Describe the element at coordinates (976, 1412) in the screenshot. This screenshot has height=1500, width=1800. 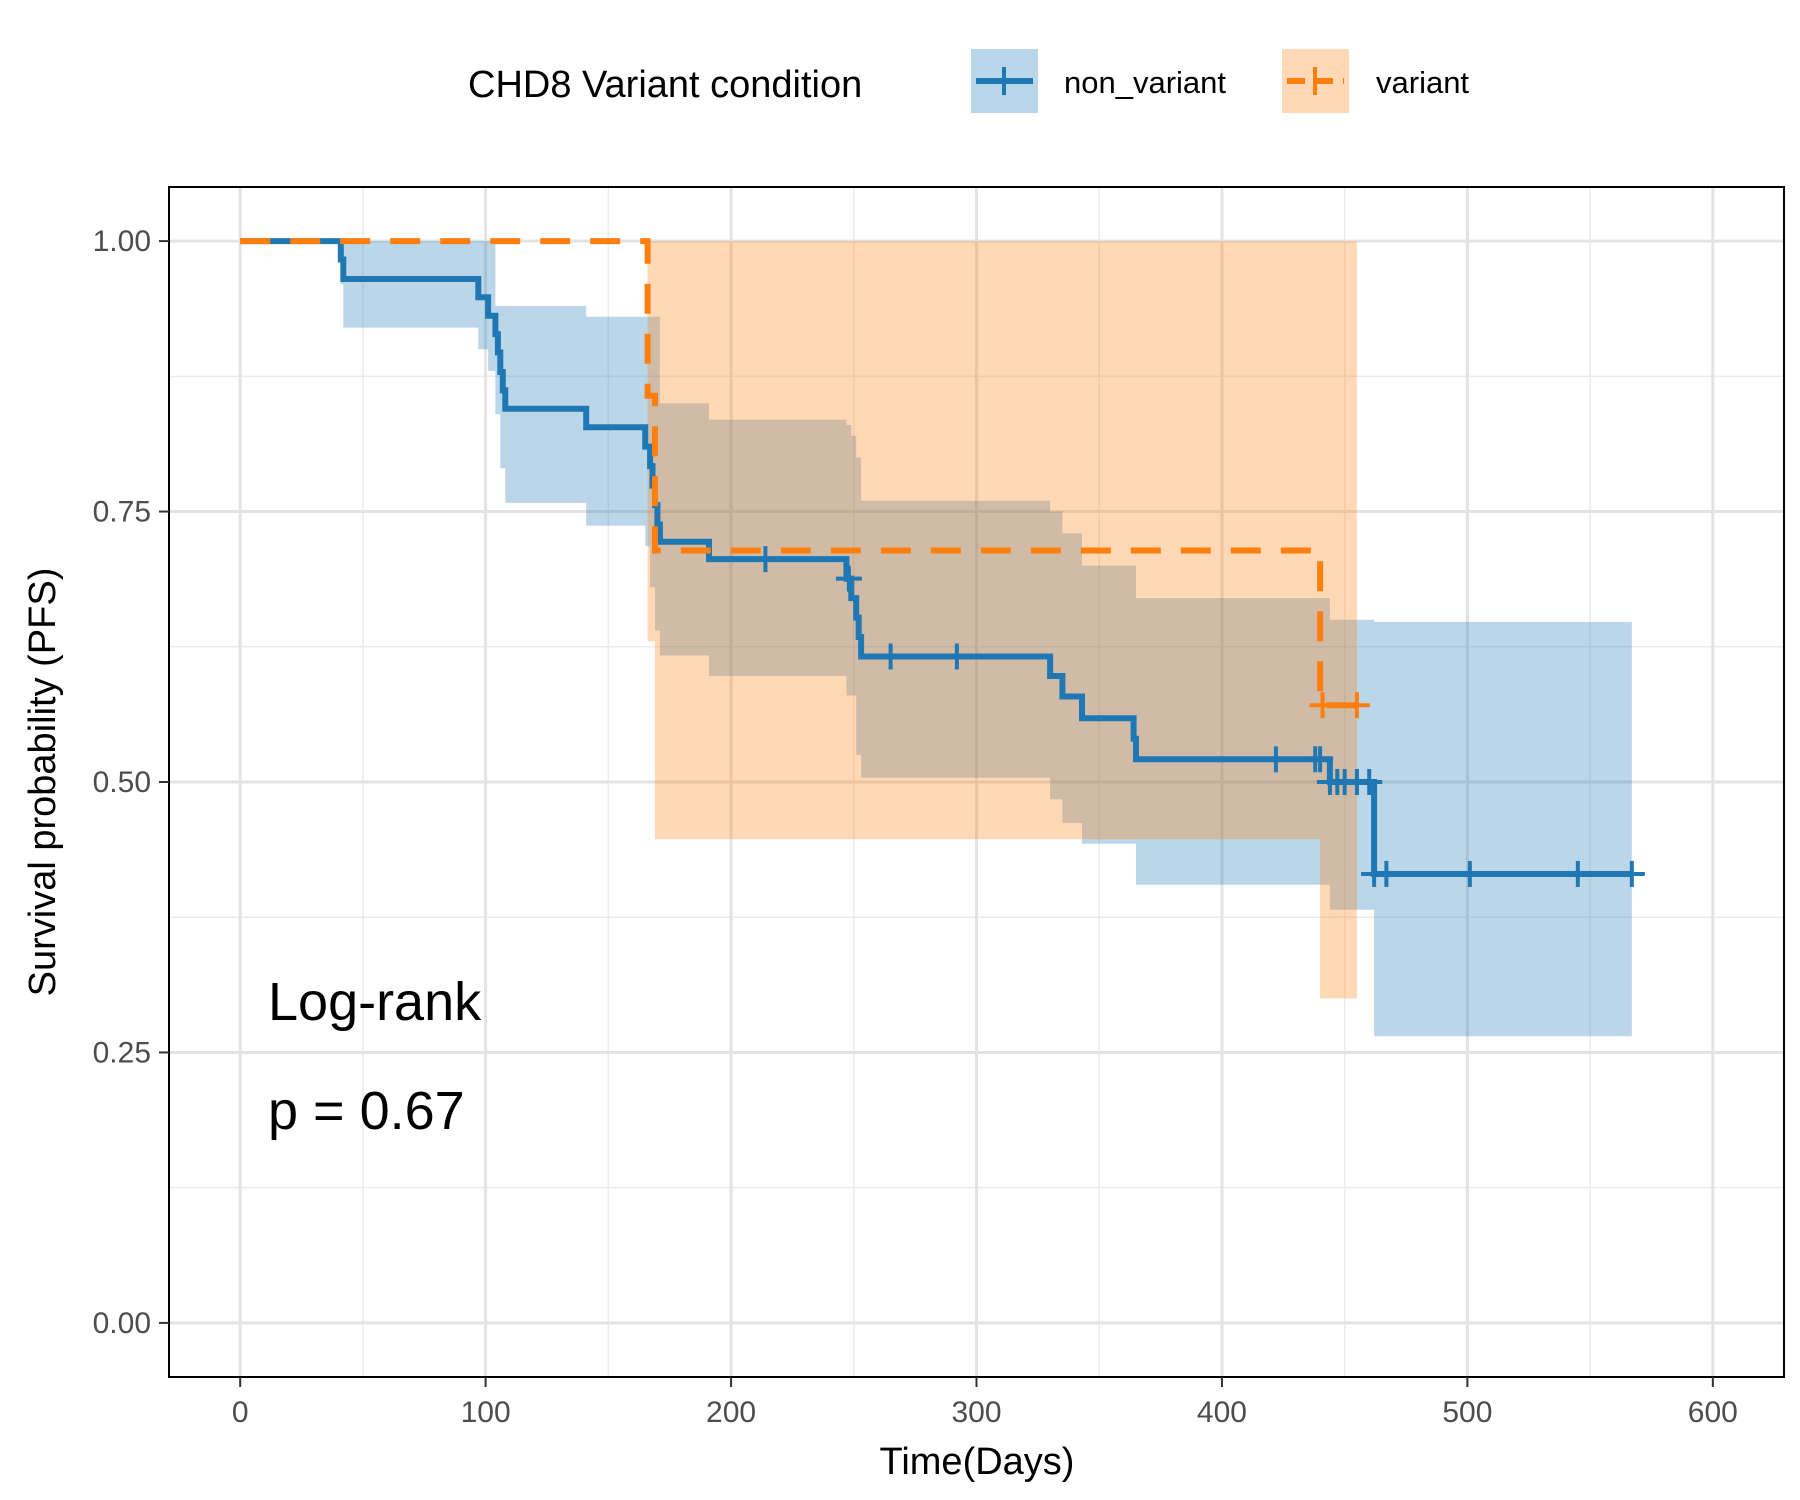
I see `x-tick-label: 300` at that location.